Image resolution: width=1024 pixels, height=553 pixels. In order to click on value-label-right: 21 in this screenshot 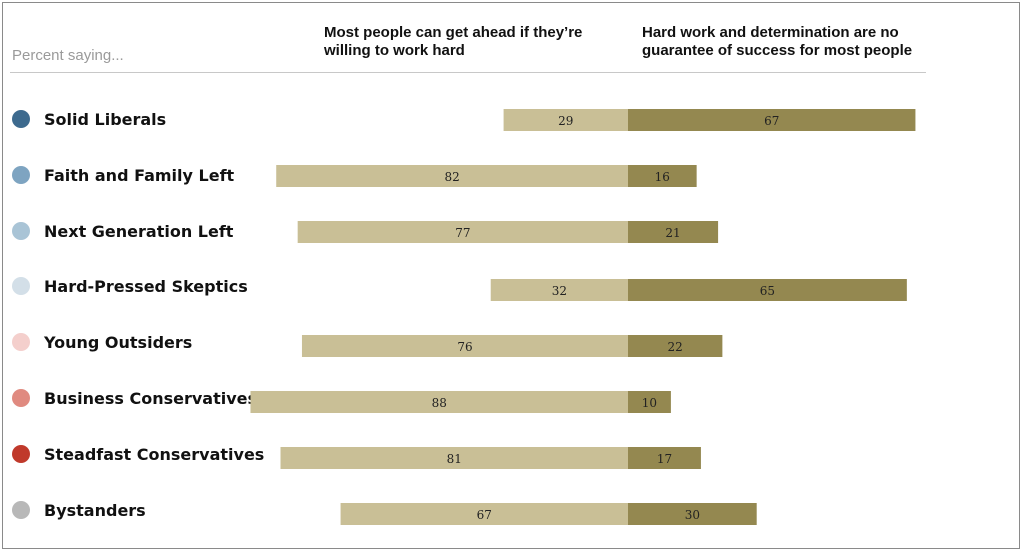, I will do `click(672, 233)`.